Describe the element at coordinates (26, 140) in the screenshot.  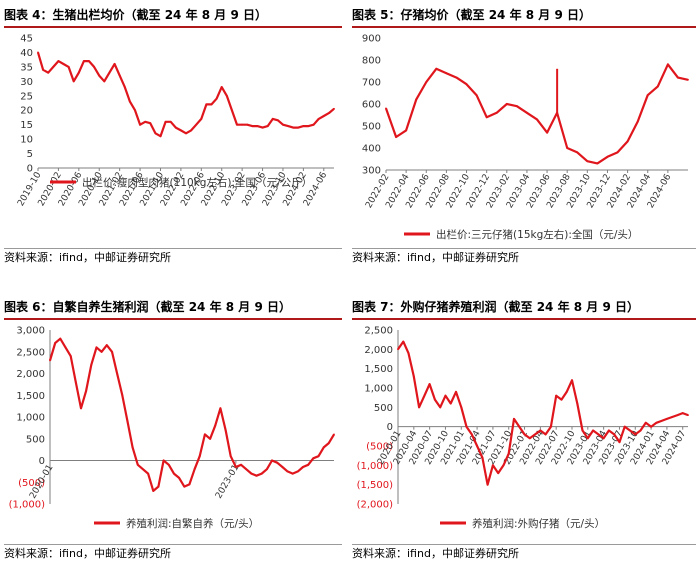
I see `y-tick-label: 10` at that location.